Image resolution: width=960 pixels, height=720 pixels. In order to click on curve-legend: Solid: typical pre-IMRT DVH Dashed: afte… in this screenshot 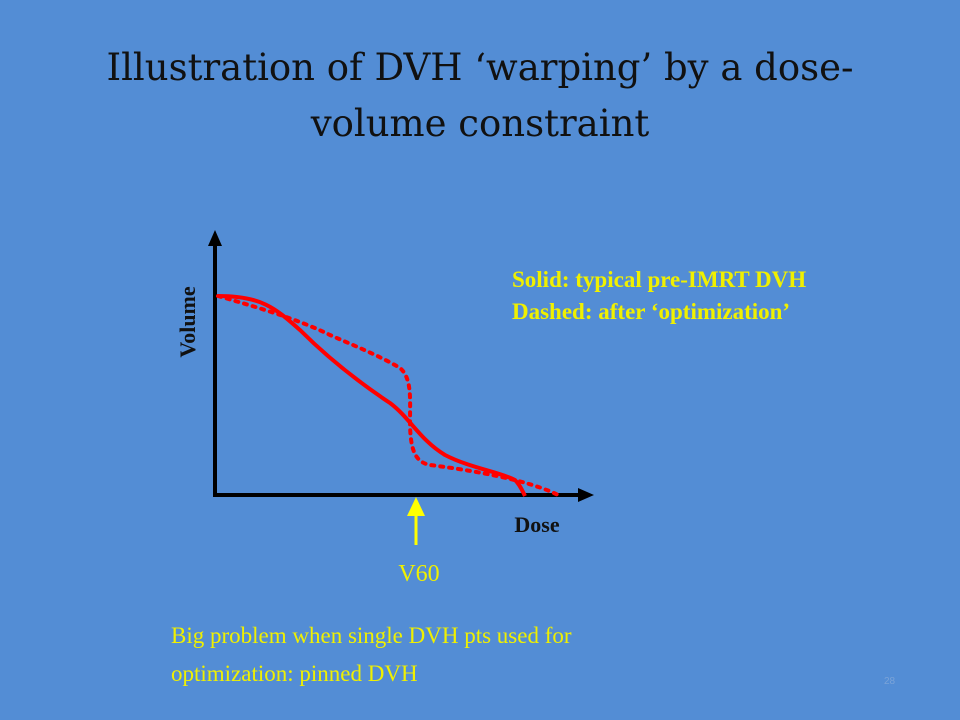, I will do `click(659, 296)`.